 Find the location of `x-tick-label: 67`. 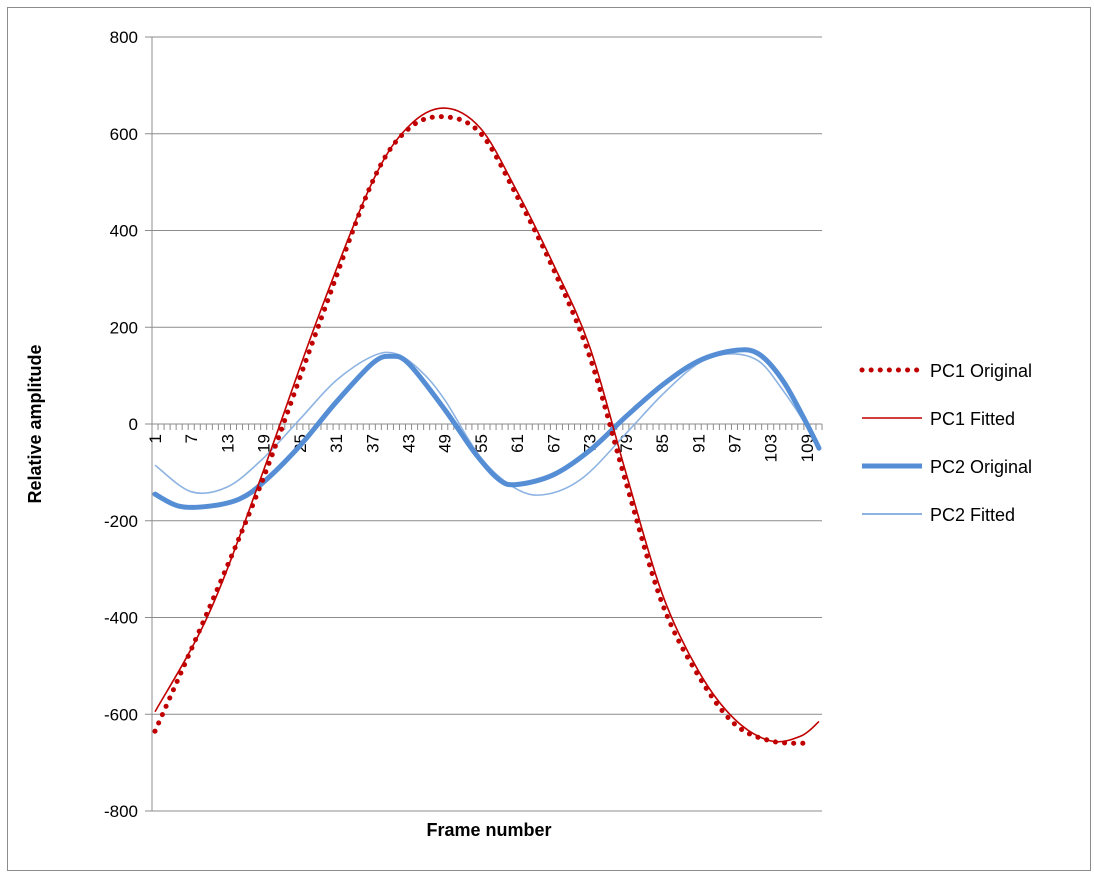

x-tick-label: 67 is located at coordinates (553, 443).